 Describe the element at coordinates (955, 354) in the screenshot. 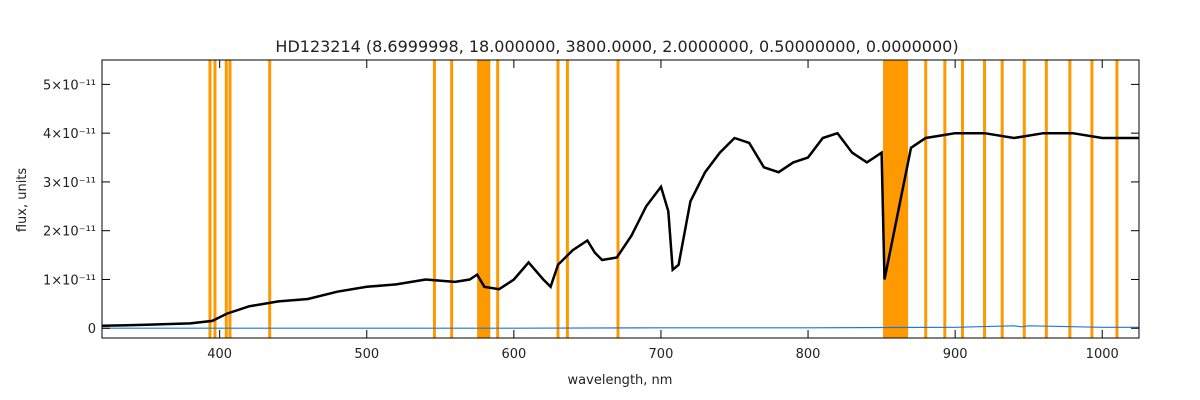

I see `x-tick-label: 900` at that location.